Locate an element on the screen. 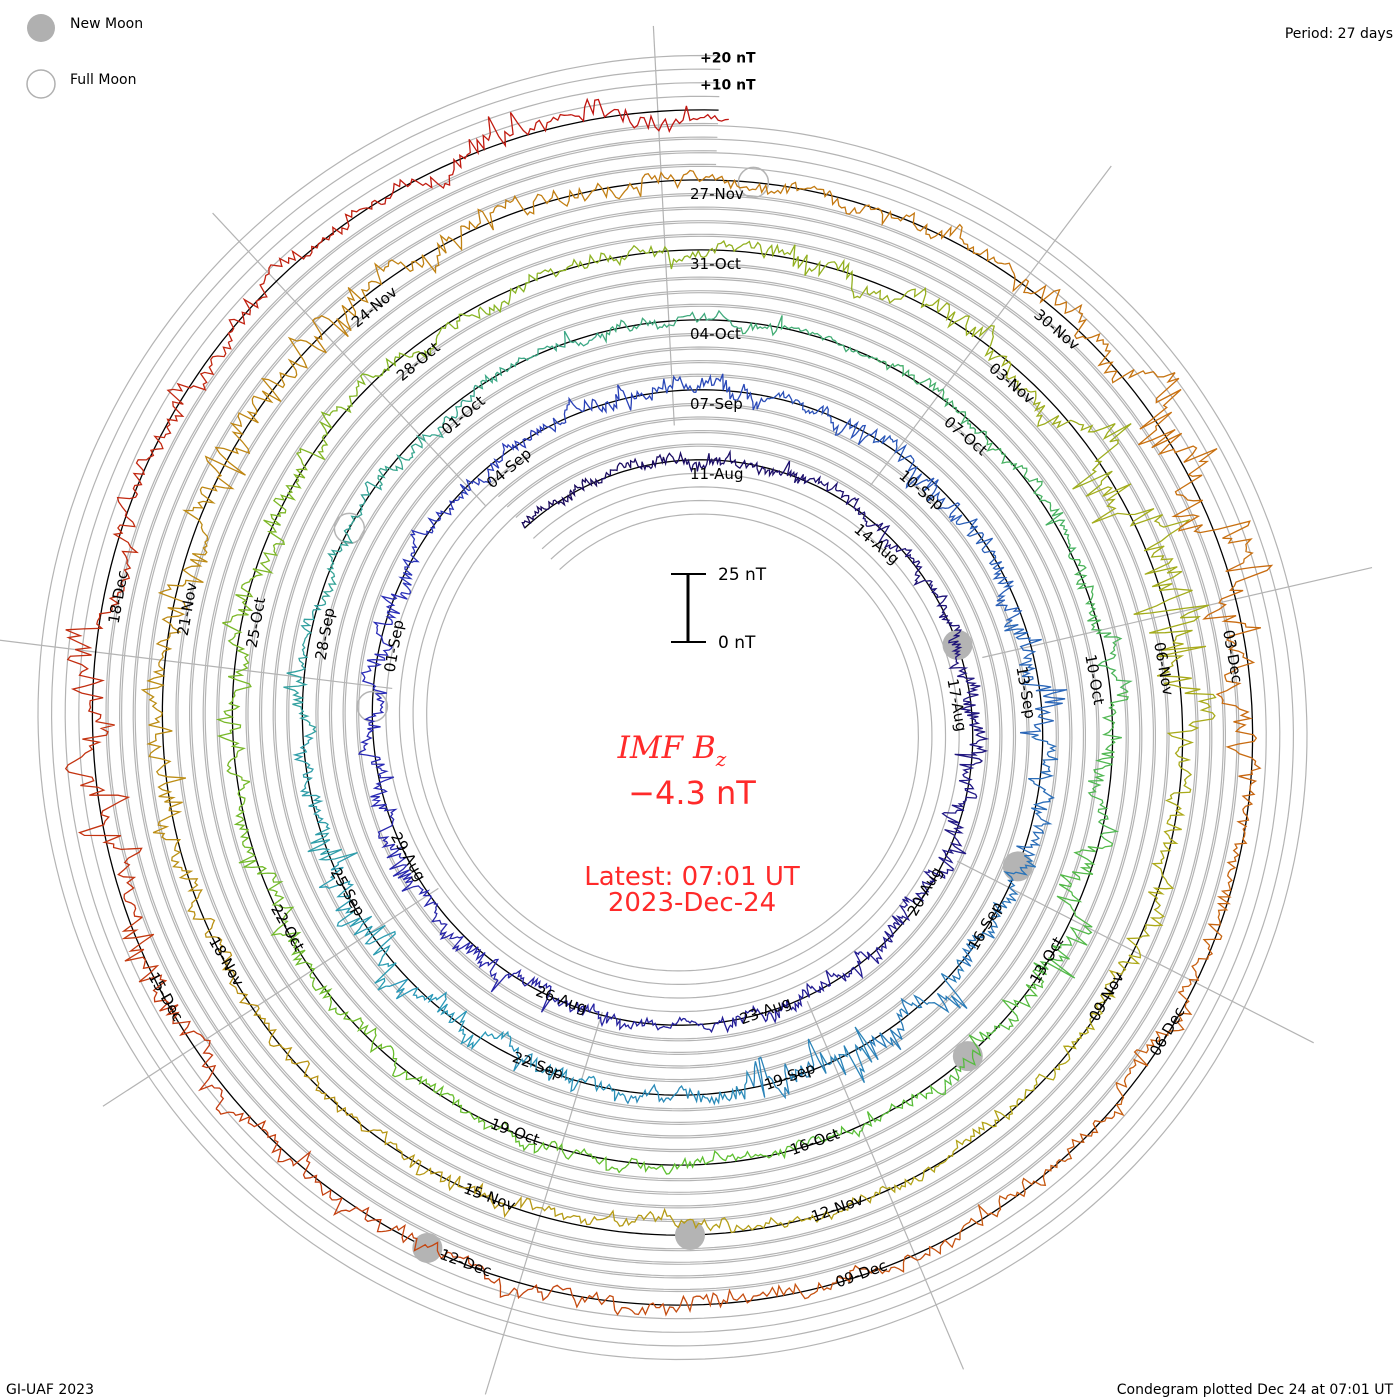 Image resolution: width=1400 pixels, height=1400 pixels. date-label: 03-Dec is located at coordinates (1232, 656).